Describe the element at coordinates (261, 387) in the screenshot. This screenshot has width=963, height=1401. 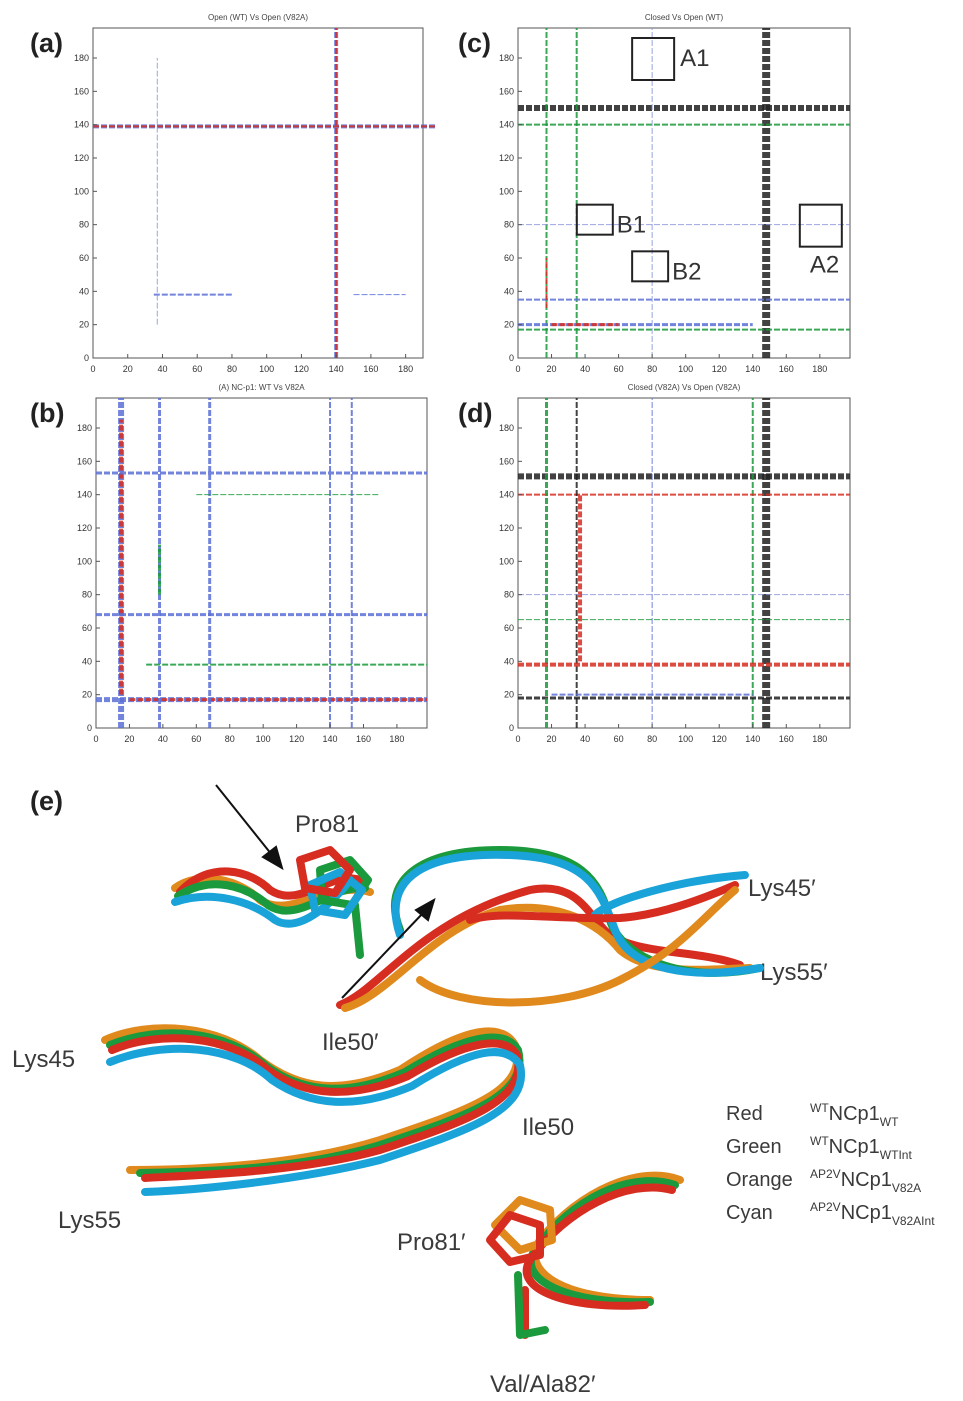
I see `panel-title: (A) NC-p1: WT Vs V82A` at that location.